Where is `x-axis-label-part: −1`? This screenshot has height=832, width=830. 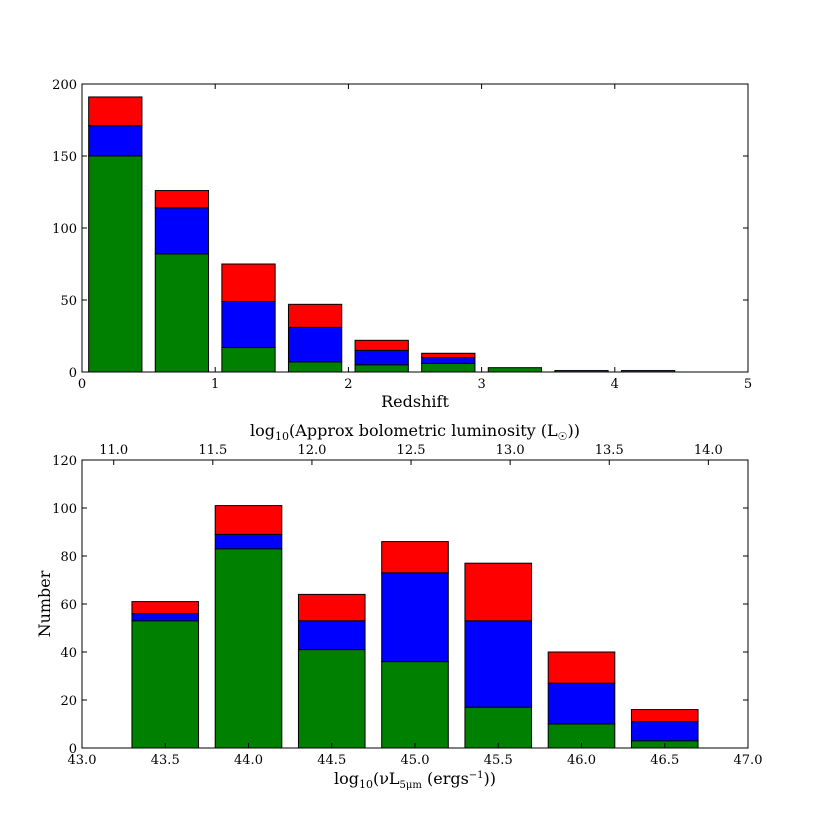 x-axis-label-part: −1 is located at coordinates (476, 775).